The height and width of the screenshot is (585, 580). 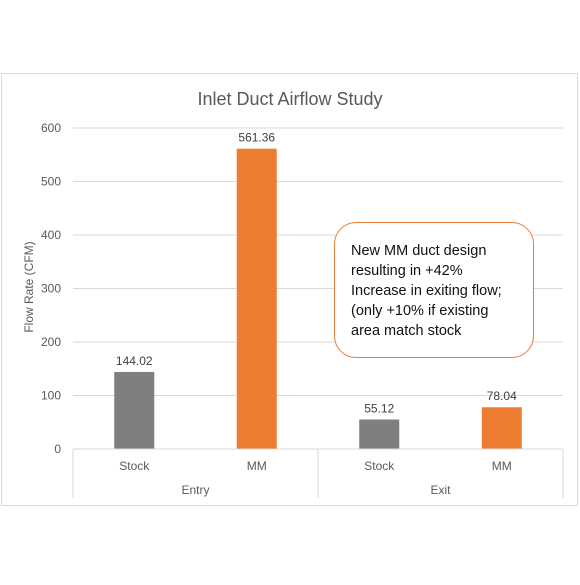 I want to click on y-tick-label: 300, so click(x=51, y=289).